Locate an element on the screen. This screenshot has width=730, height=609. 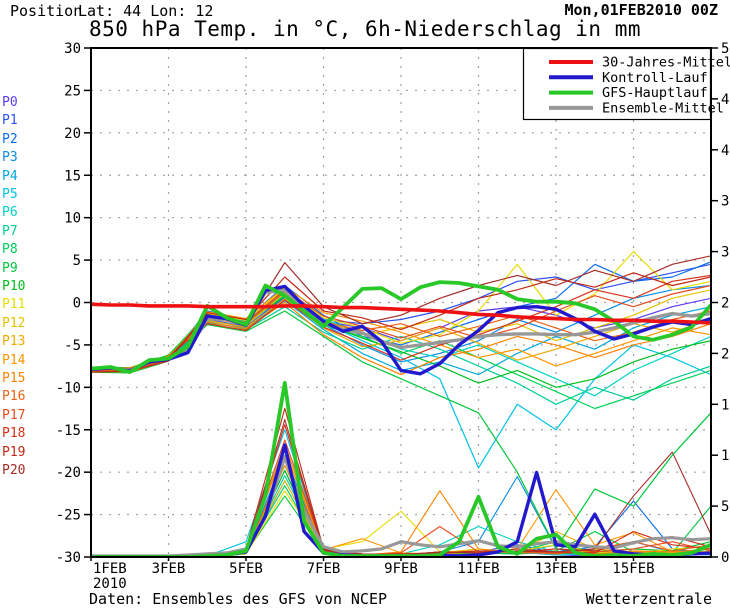
legend-label: 30-Jahres-Mittel is located at coordinates (666, 63).